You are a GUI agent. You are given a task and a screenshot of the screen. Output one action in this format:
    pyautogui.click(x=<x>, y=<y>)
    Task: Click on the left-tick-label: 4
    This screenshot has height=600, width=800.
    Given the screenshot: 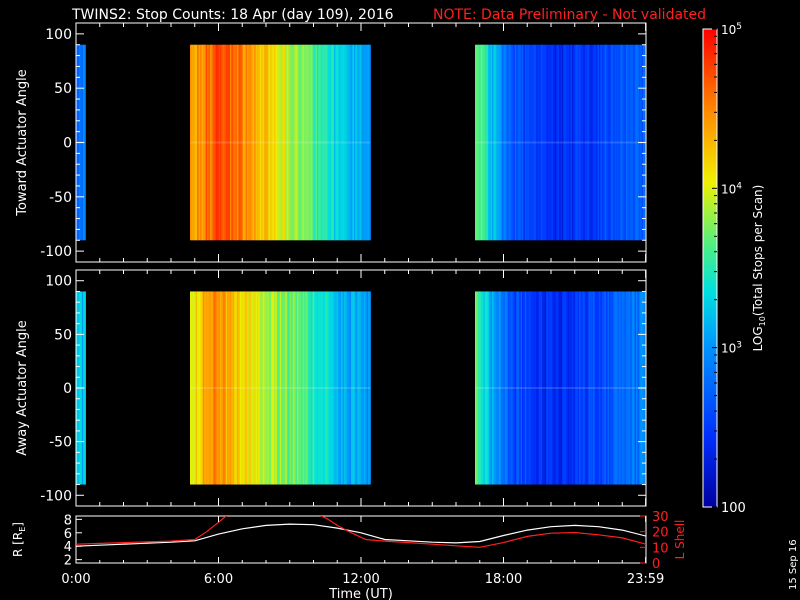 What is the action you would take?
    pyautogui.click(x=68, y=547)
    